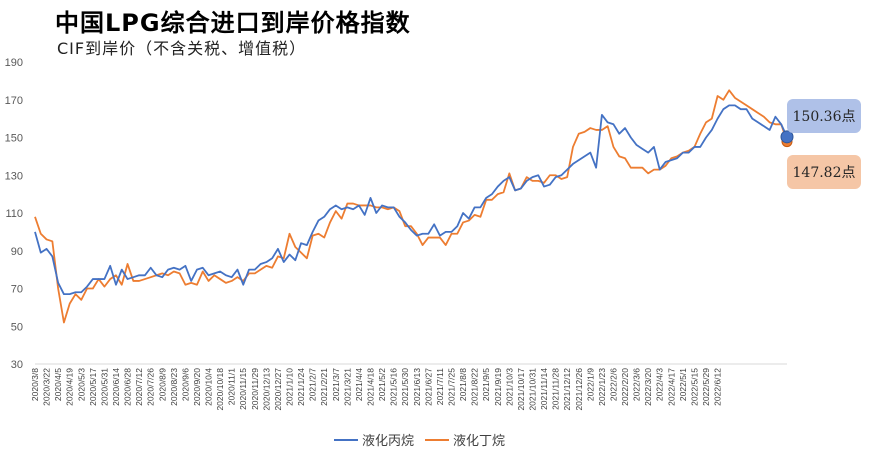 The image size is (869, 454). I want to click on x-tick-label: 2022/3/6, so click(637, 384).